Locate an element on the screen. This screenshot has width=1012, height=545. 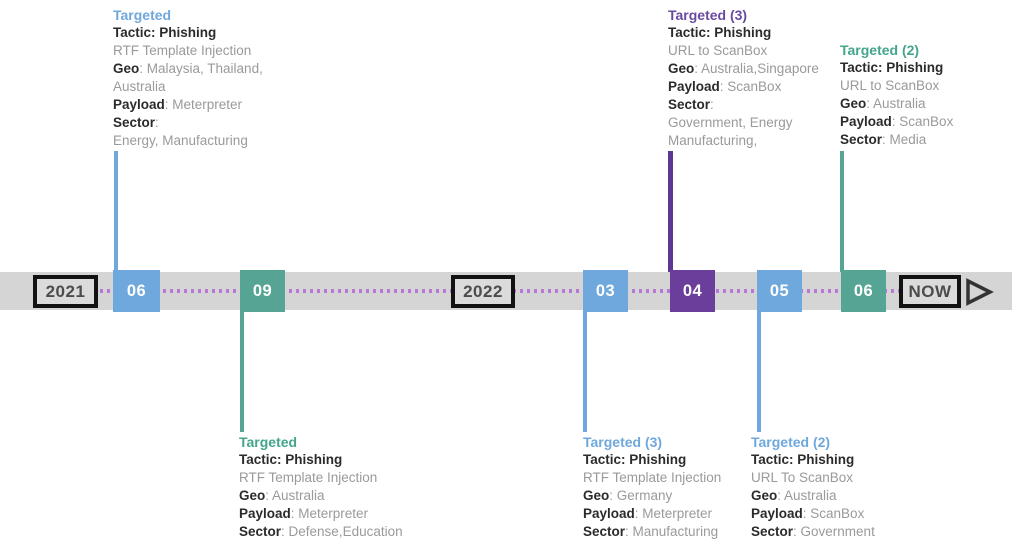
callout-line: Sector: Government is located at coordinates (813, 532).